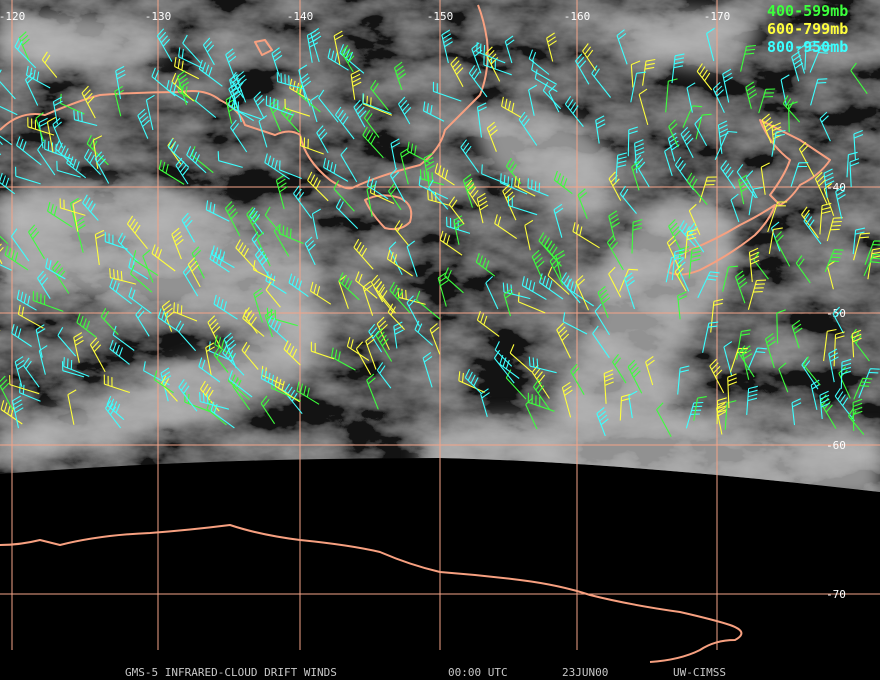 Image resolution: width=880 pixels, height=680 pixels. Describe the element at coordinates (585, 672) in the screenshot. I see `date-label: 23JUN00` at that location.